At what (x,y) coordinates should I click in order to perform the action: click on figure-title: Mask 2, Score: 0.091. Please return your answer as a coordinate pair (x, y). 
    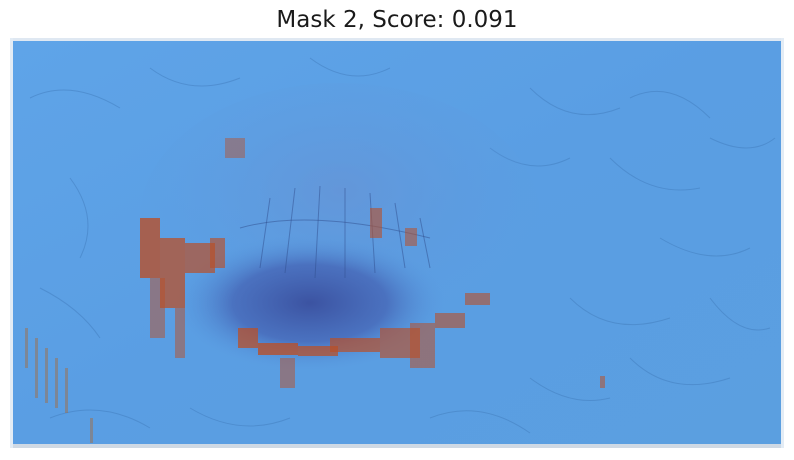
    Looking at the image, I should click on (397, 20).